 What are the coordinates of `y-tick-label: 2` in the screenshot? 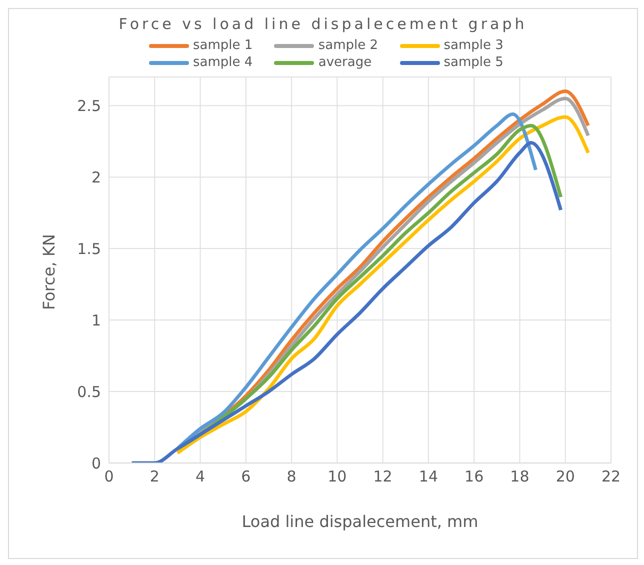 It's located at (96, 177).